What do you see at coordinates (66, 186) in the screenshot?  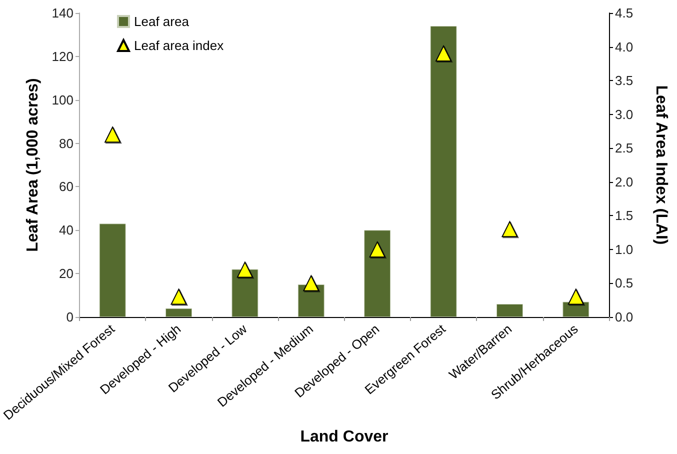 I see `y-tick-label: 60` at bounding box center [66, 186].